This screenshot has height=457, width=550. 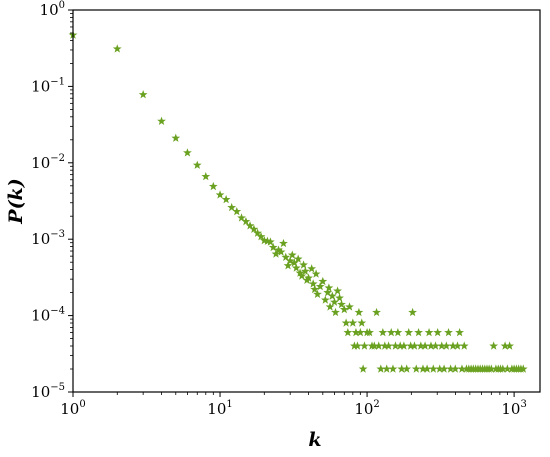 What do you see at coordinates (52, 9) in the screenshot?
I see `y-tick-label: 10⁰` at bounding box center [52, 9].